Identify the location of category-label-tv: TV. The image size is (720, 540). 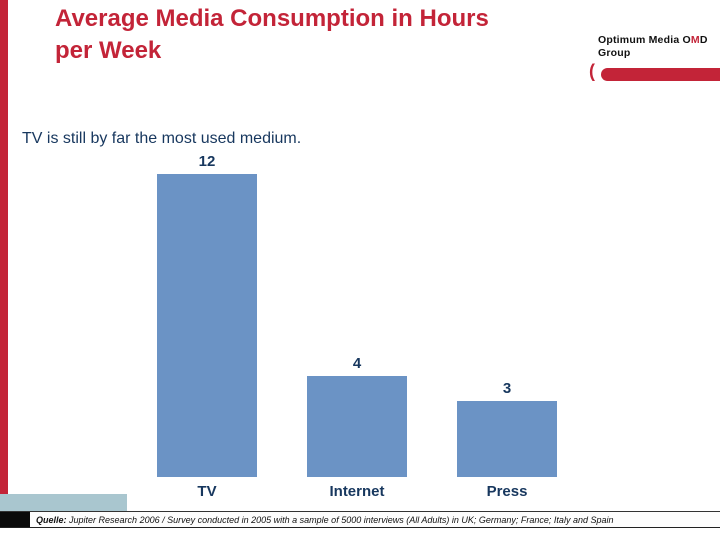
(207, 491).